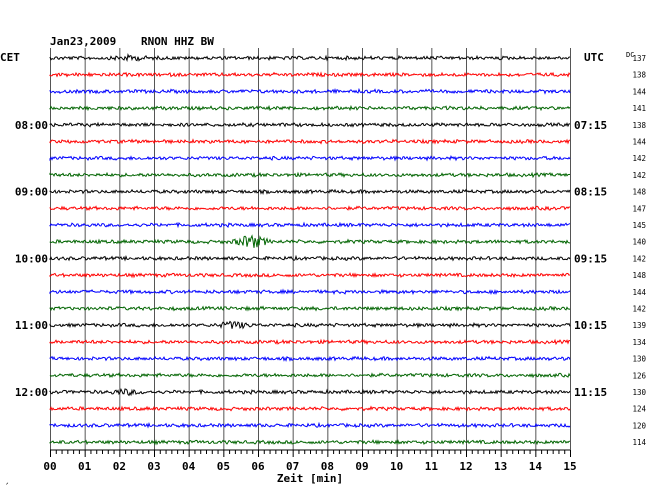 This screenshot has width=650, height=494. Describe the element at coordinates (309, 466) in the screenshot. I see `x-tick-labels: 00 01 02 03 04 05 06 07 08 09 10 11 12 13 14 15` at that location.